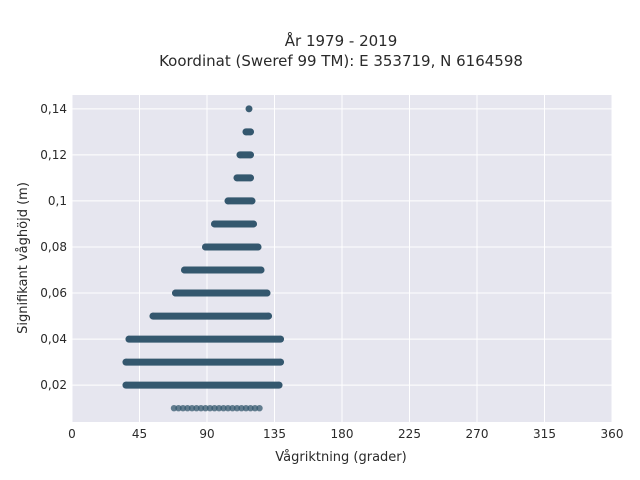 This screenshot has height=480, width=640. What do you see at coordinates (139, 434) in the screenshot?
I see `x-tick-label: 45` at bounding box center [139, 434].